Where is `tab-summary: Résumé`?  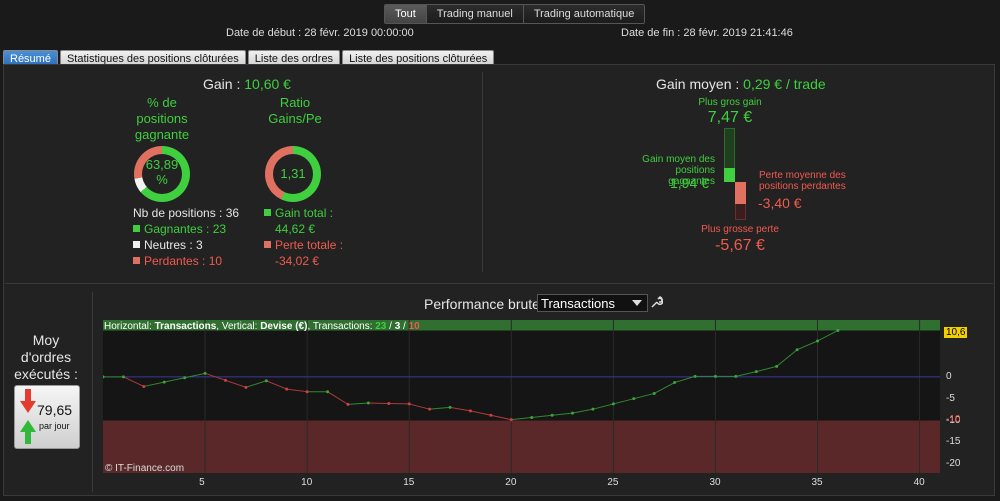 tab-summary: Résumé is located at coordinates (30, 58).